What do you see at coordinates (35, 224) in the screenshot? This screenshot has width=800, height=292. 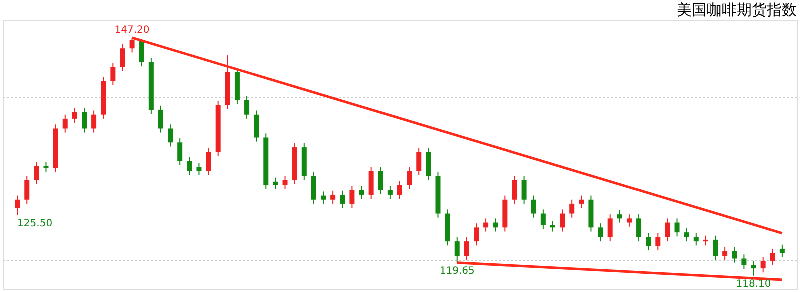 I see `annotation: 125.50` at bounding box center [35, 224].